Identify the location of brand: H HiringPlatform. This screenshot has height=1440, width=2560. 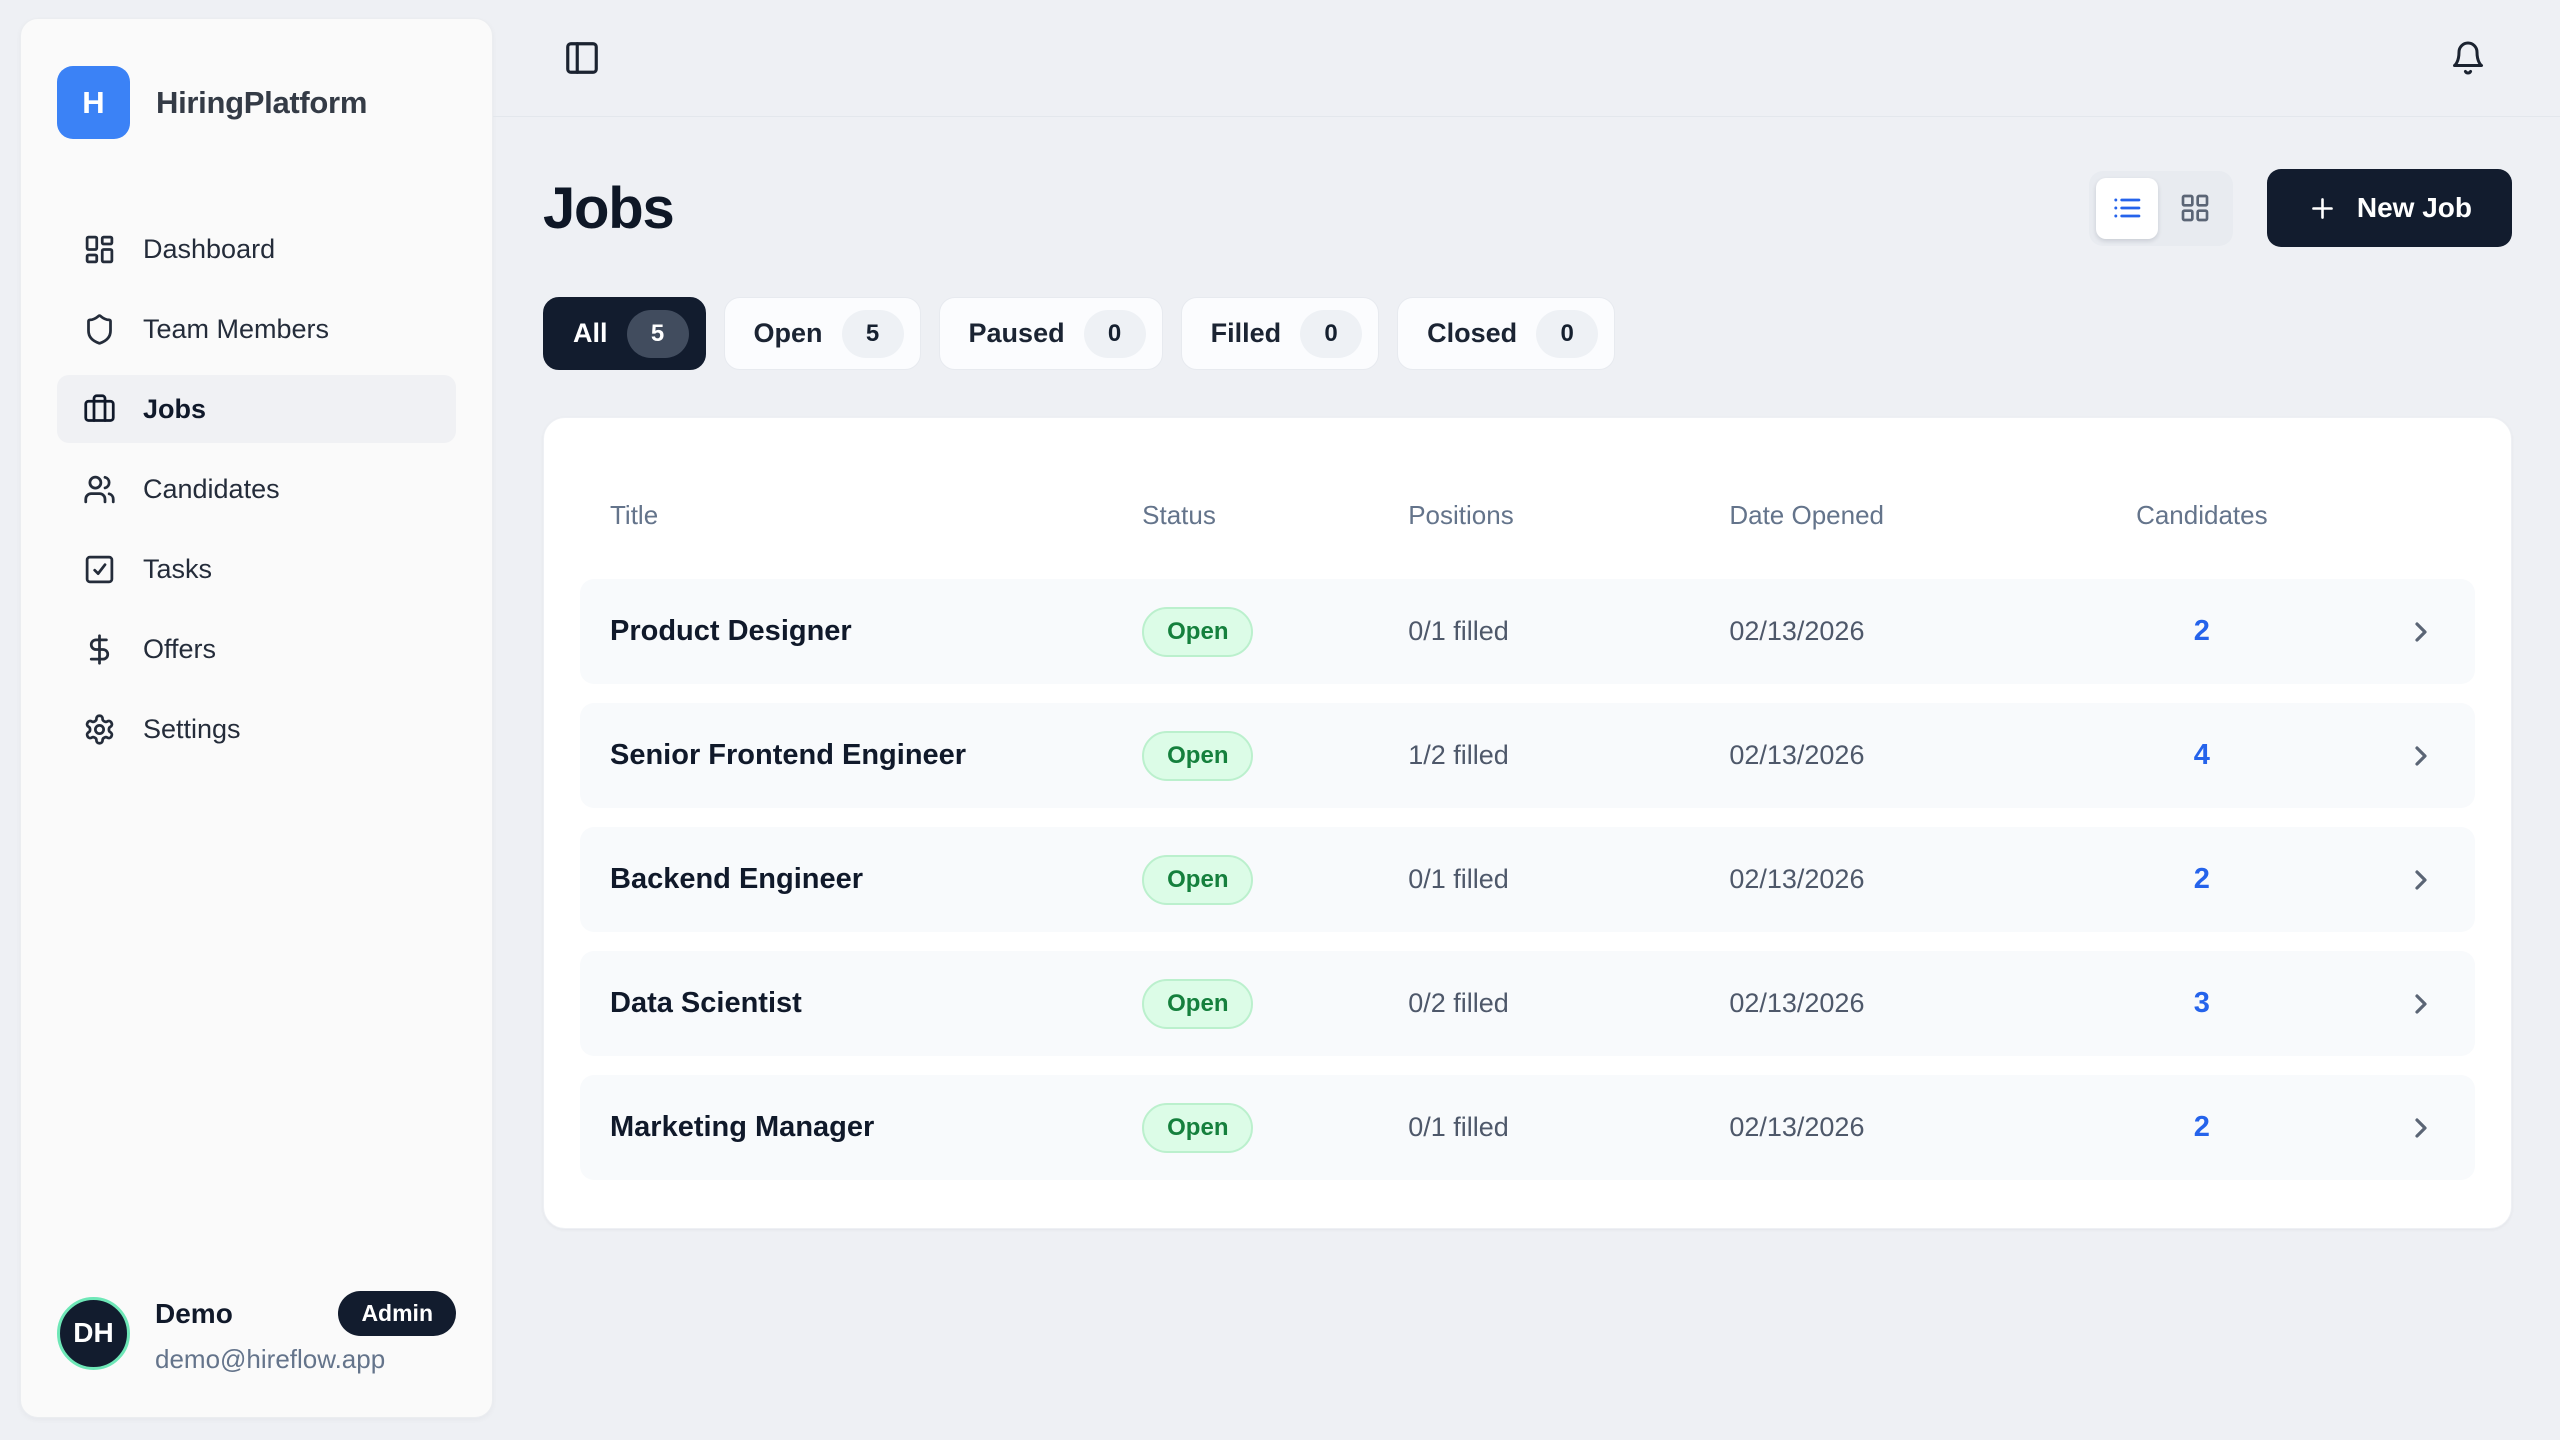
(256, 79).